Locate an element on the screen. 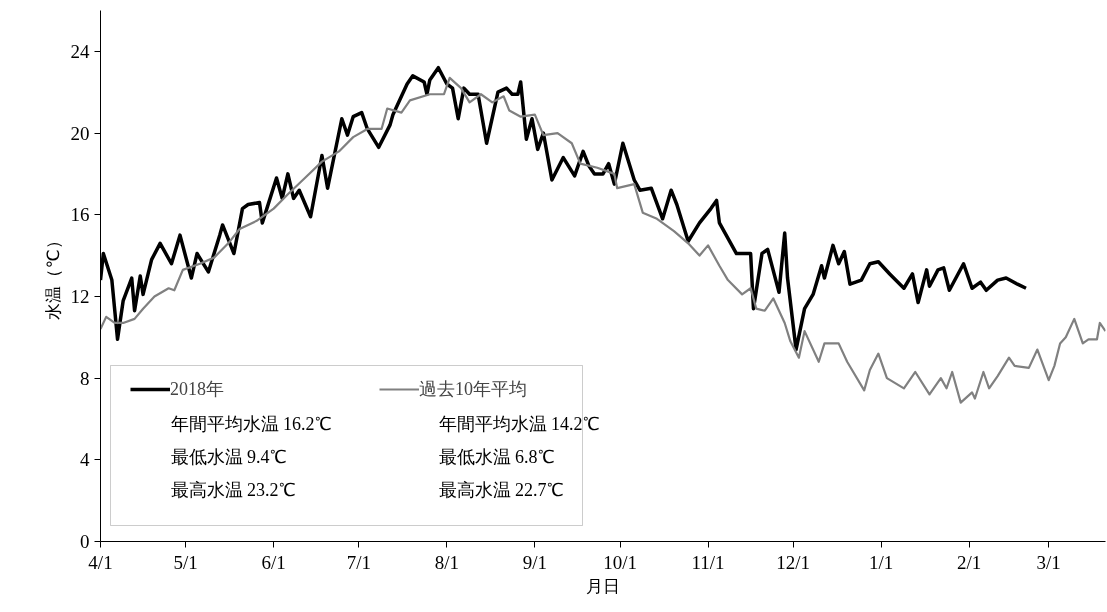 This screenshot has width=1107, height=612. annotation: 最高水温 23.2℃ is located at coordinates (233, 489).